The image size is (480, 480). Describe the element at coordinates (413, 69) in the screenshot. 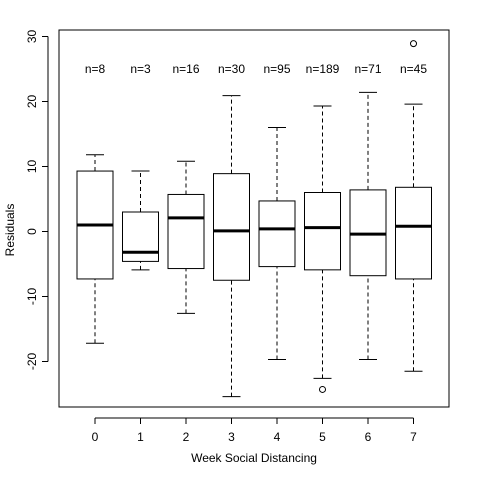

I see `n-label: n=45` at that location.